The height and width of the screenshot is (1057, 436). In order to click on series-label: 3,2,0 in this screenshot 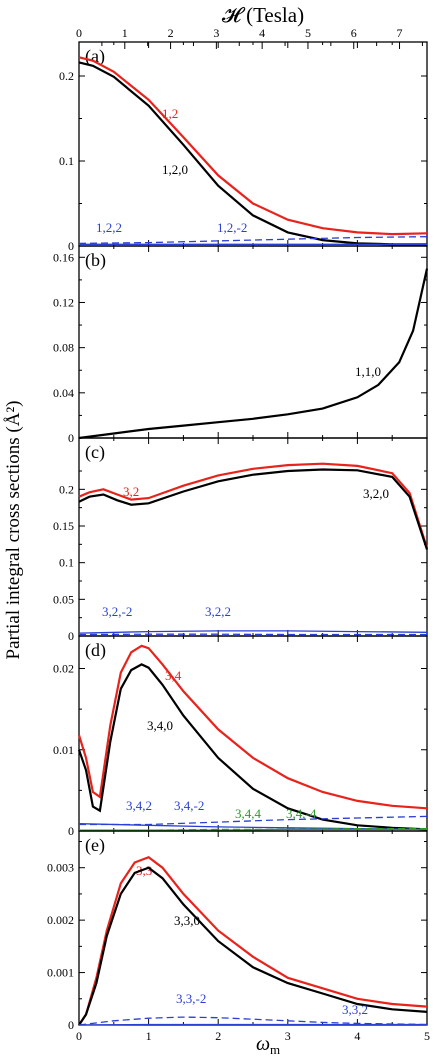, I will do `click(376, 493)`.